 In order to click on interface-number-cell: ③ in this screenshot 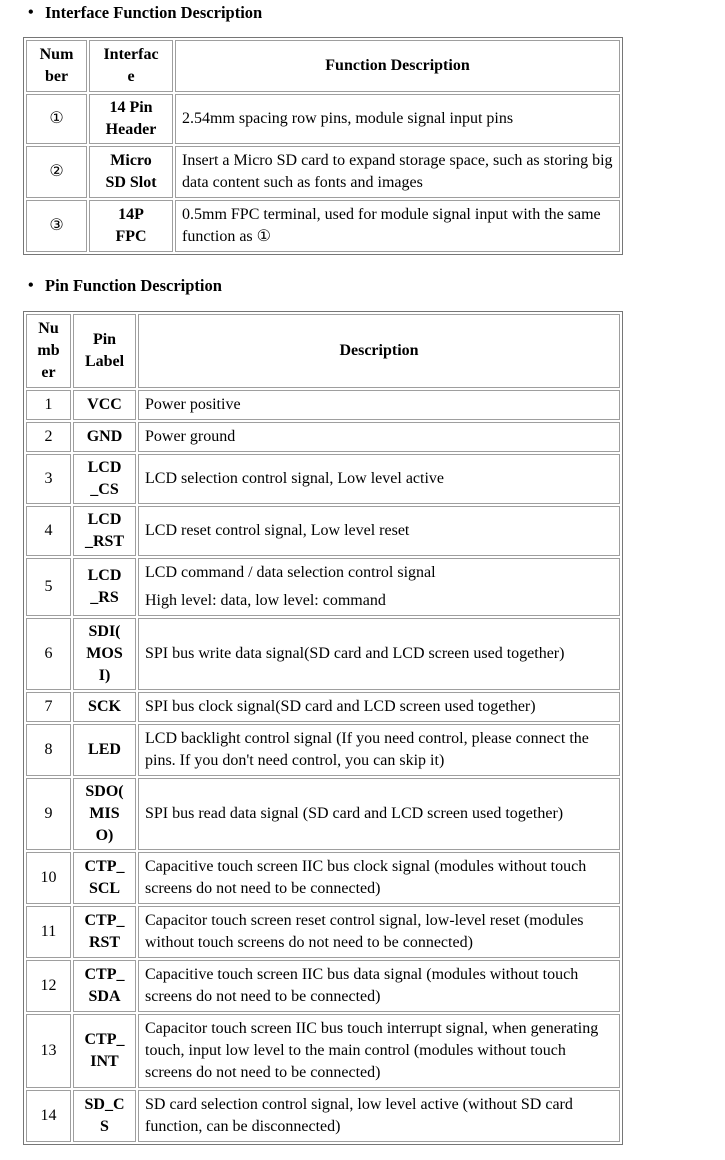, I will do `click(56, 226)`.